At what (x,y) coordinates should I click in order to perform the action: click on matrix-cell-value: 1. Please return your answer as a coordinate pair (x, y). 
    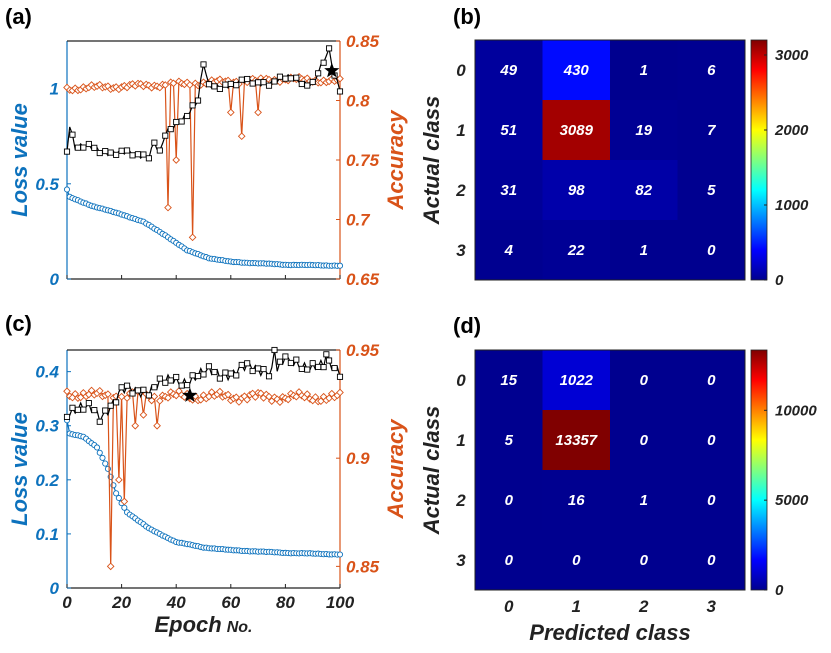
    Looking at the image, I should click on (644, 70).